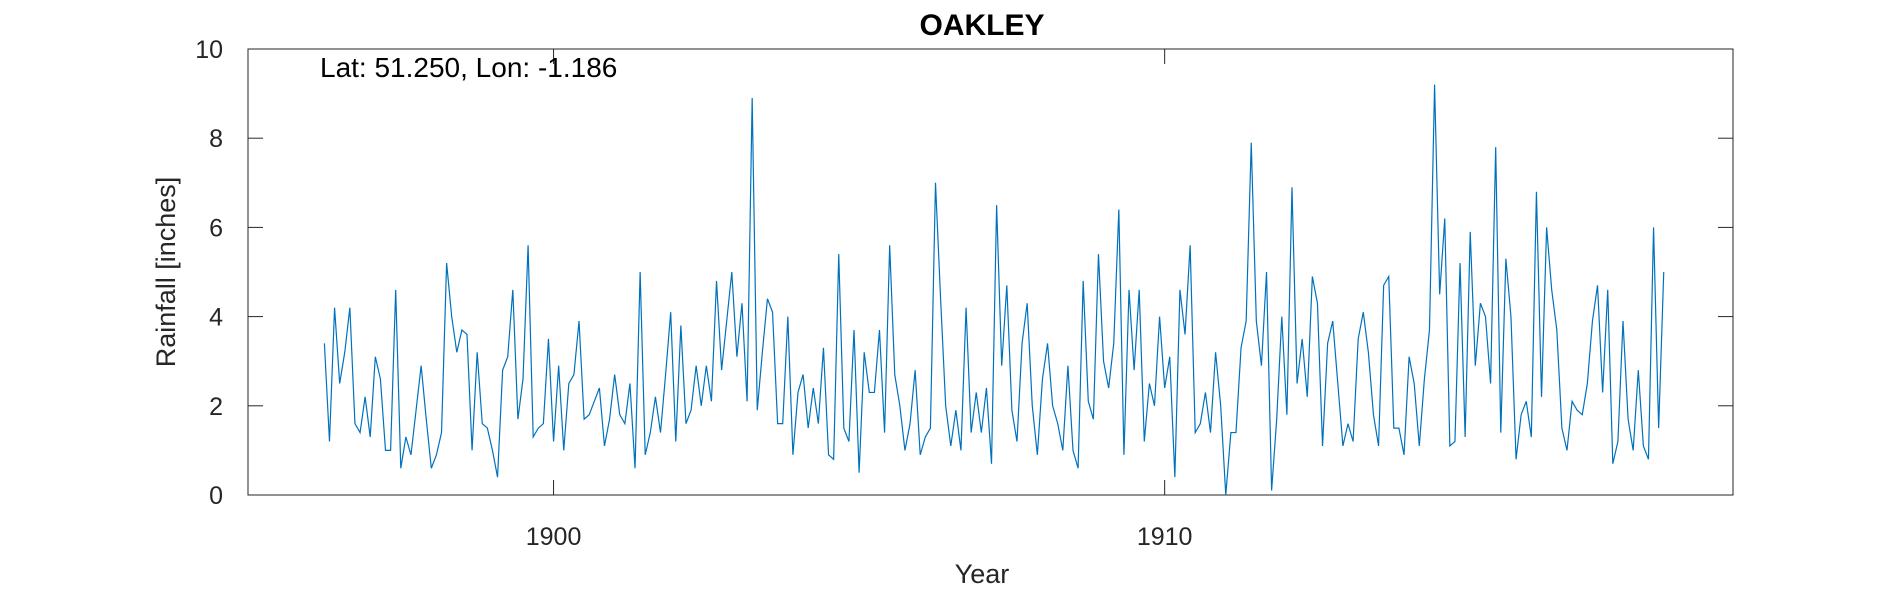 Image resolution: width=1890 pixels, height=591 pixels. I want to click on x-tick-label: 1910, so click(1165, 537).